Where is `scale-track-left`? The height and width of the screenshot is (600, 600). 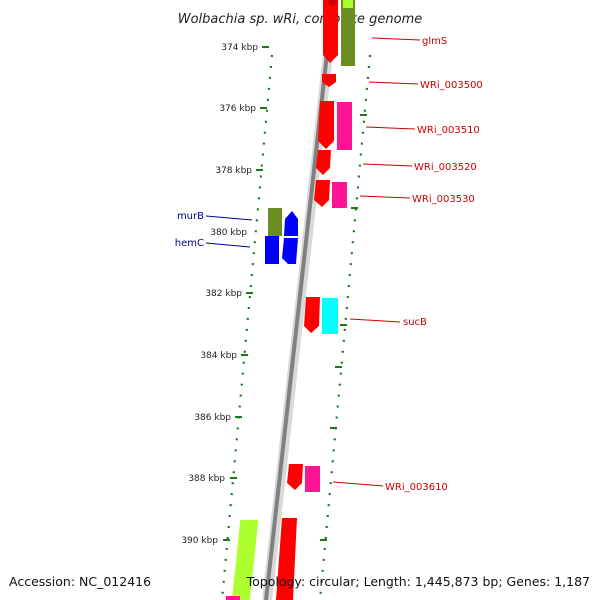 scale-track-left is located at coordinates (247, 327).